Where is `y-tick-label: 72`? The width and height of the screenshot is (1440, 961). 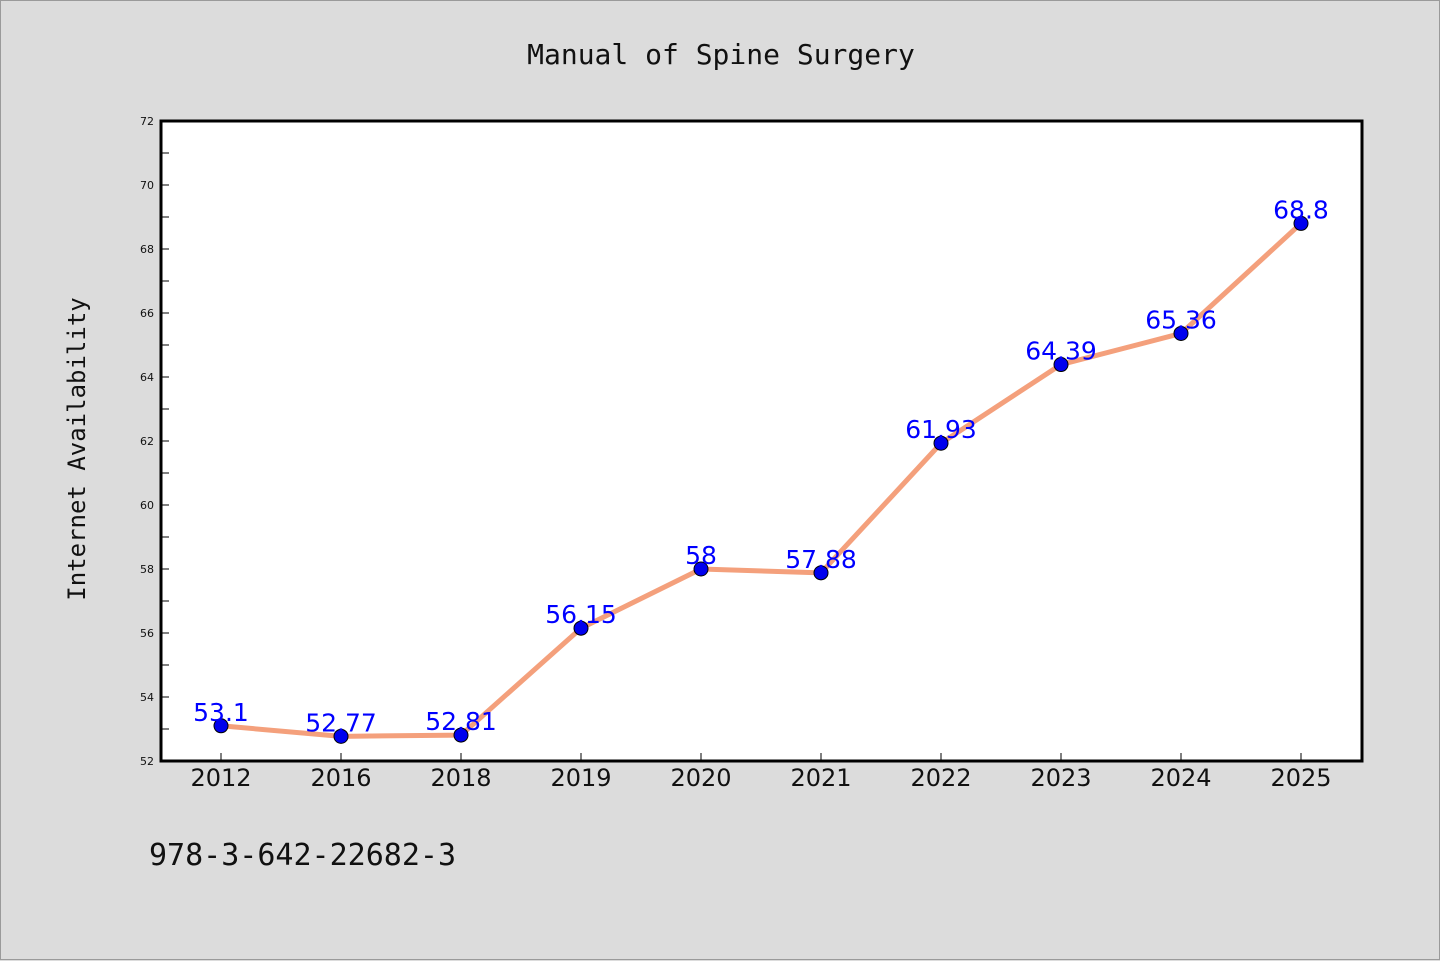 y-tick-label: 72 is located at coordinates (147, 121).